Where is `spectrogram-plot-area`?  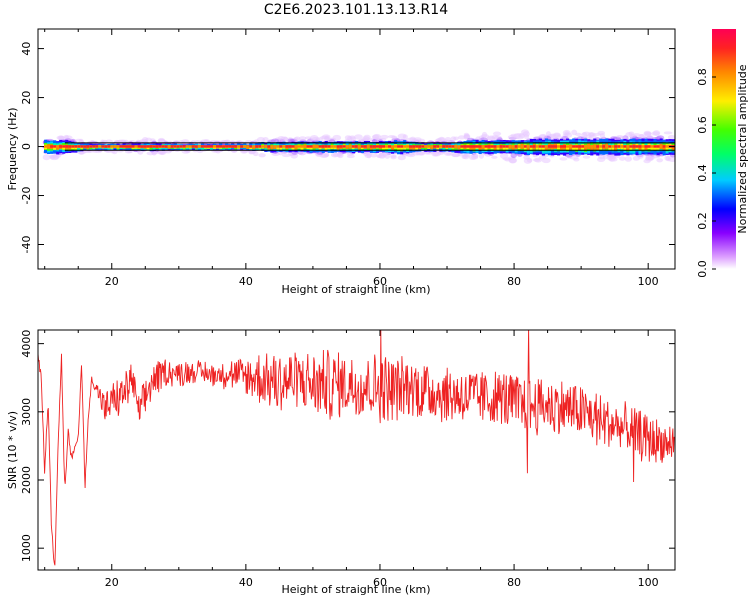
spectrogram-plot-area is located at coordinates (358, 146).